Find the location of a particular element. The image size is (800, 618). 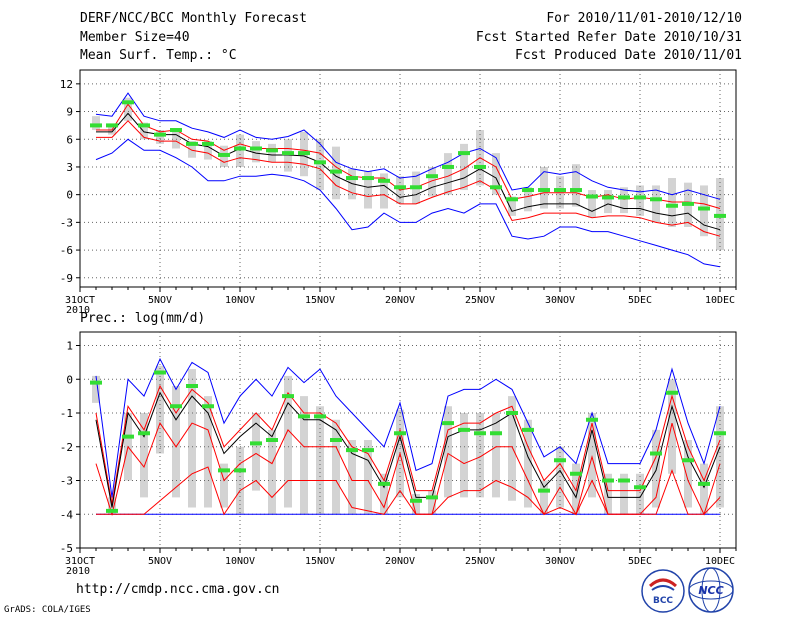

temp-x-tick-label: 25NOV is located at coordinates (480, 300).